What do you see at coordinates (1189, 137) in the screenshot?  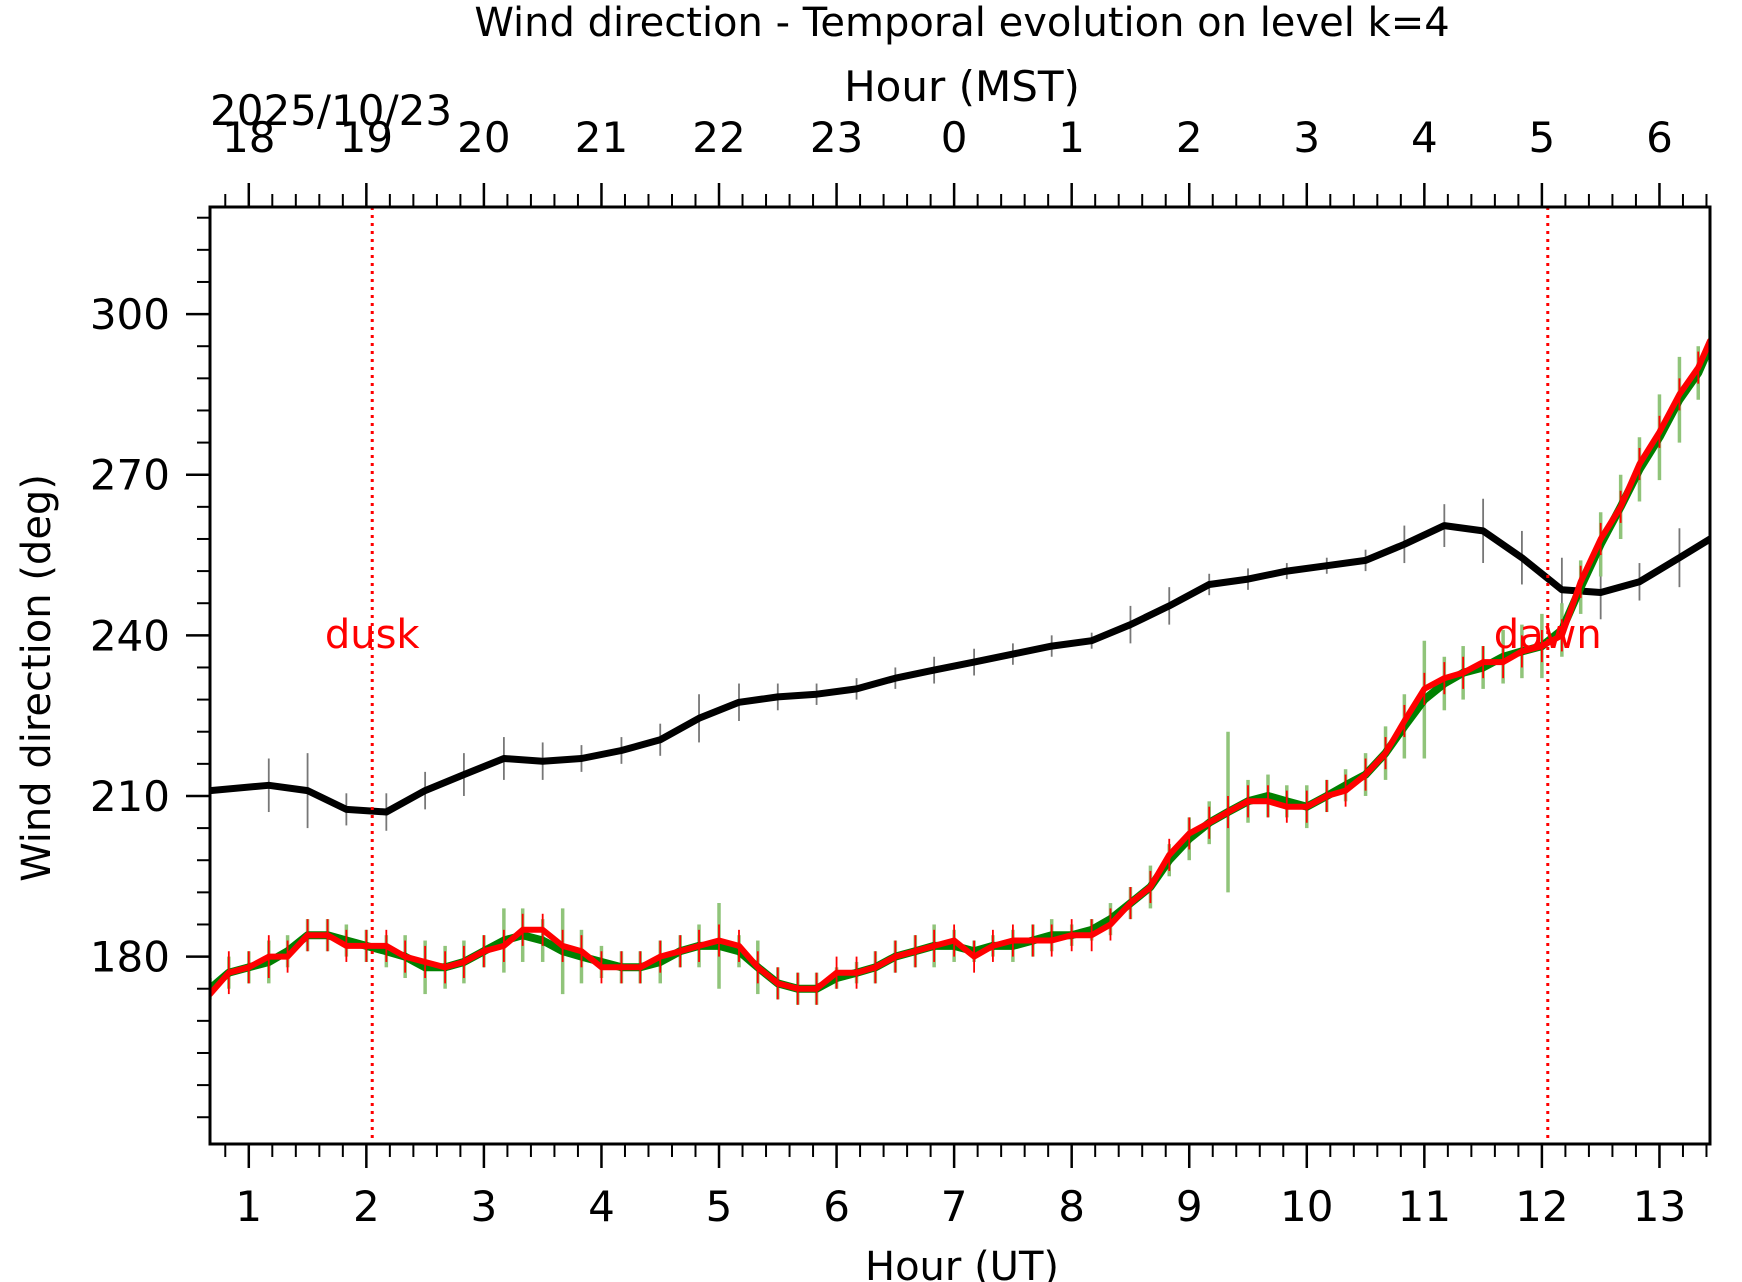 I see `x2-tick-label: 2` at bounding box center [1189, 137].